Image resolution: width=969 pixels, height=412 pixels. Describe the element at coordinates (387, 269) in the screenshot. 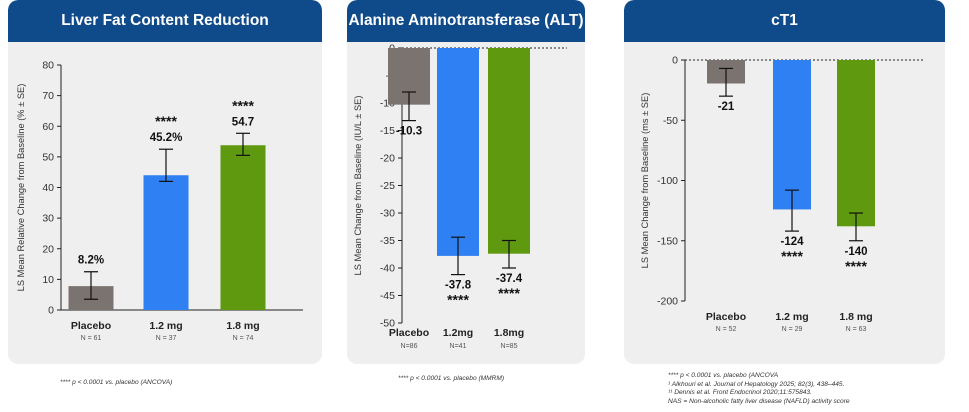

I see `y-tick-label: -40` at that location.